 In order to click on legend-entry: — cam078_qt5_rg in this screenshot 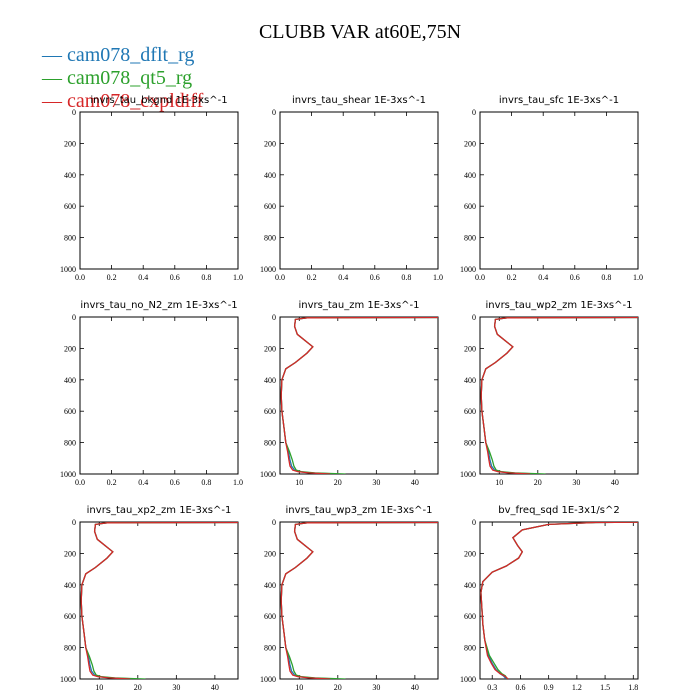, I will do `click(116, 78)`.